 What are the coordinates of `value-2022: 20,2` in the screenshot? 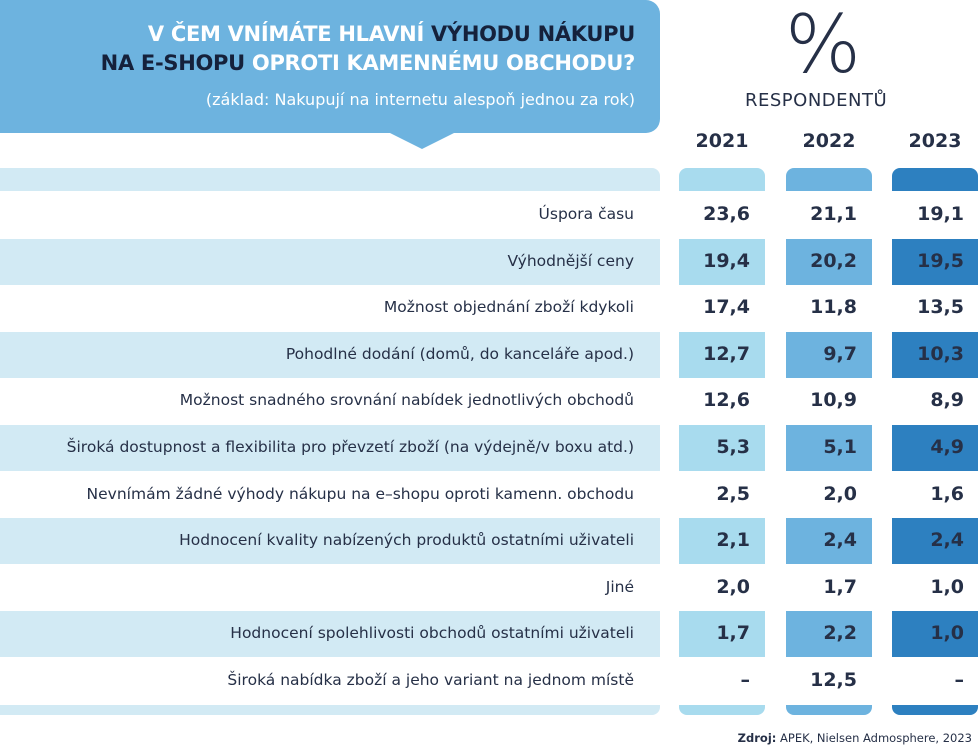 It's located at (833, 260).